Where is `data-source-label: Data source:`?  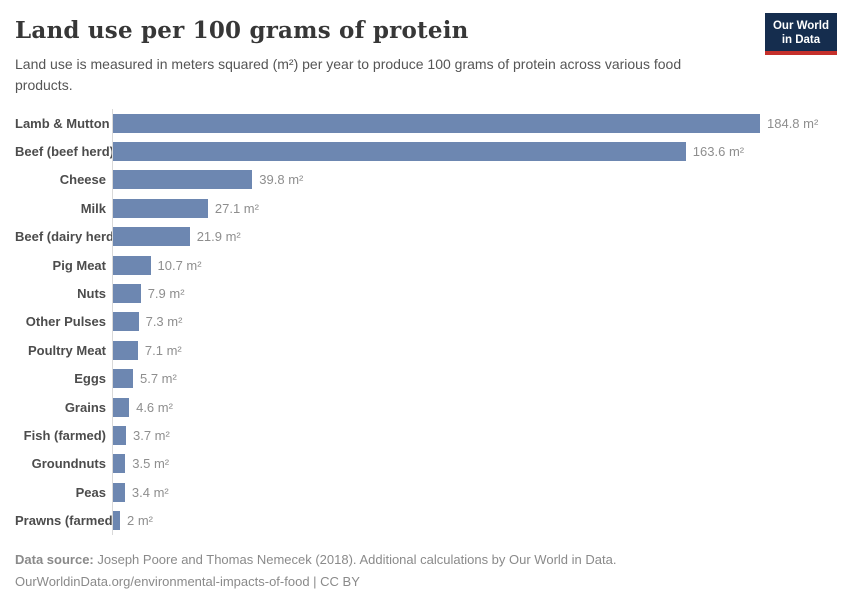
data-source-label: Data source: is located at coordinates (54, 559).